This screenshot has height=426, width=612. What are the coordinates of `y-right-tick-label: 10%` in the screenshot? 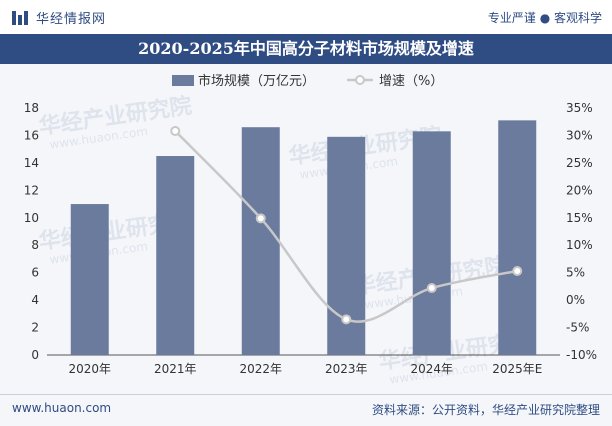 It's located at (579, 245).